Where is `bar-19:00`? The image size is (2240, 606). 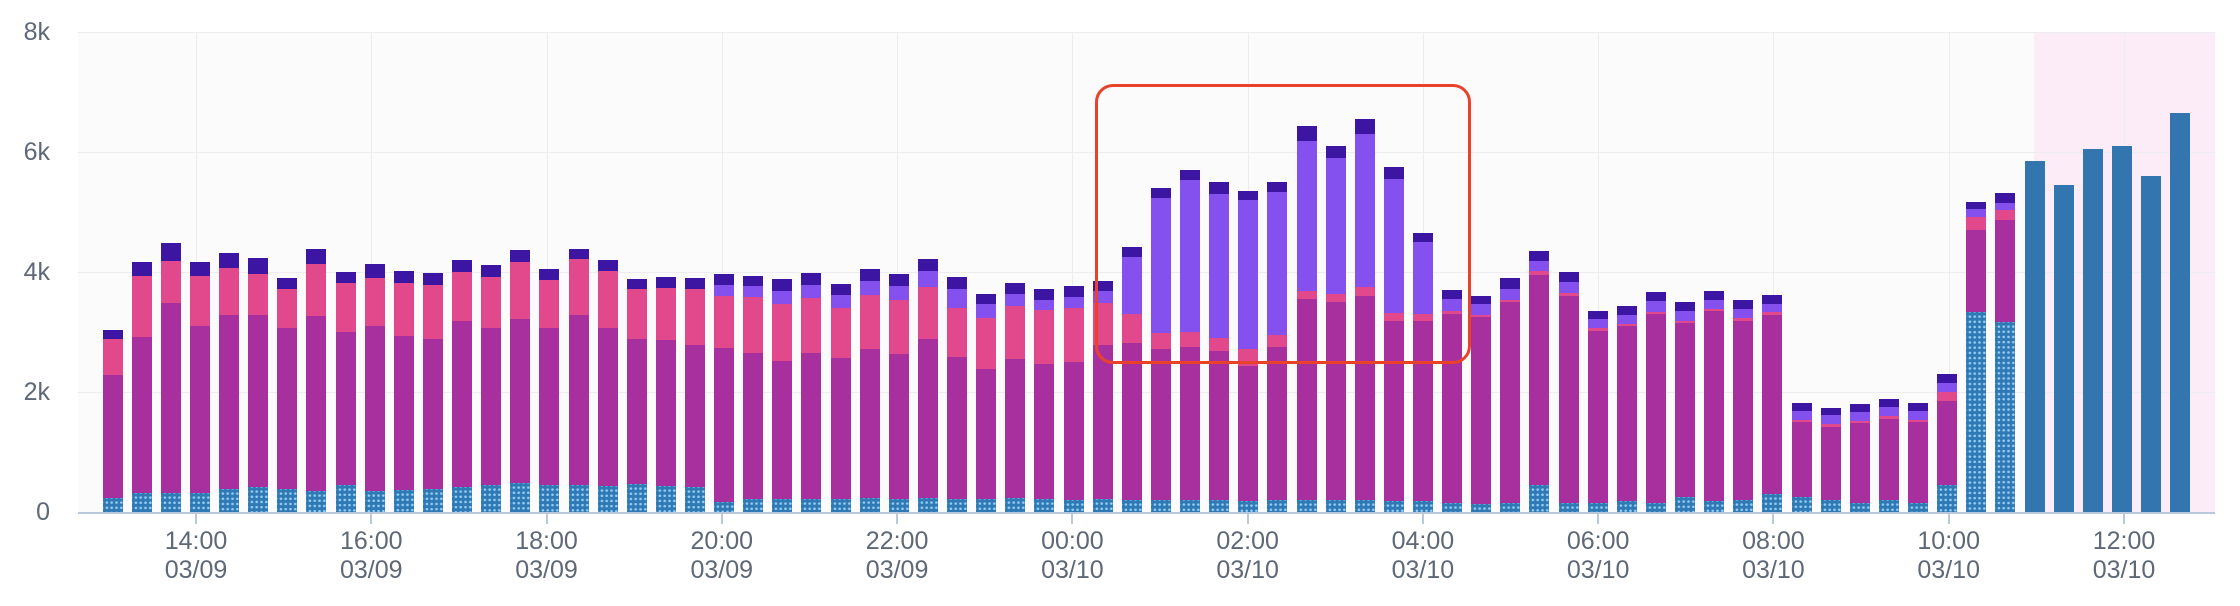
bar-19:00 is located at coordinates (636, 395).